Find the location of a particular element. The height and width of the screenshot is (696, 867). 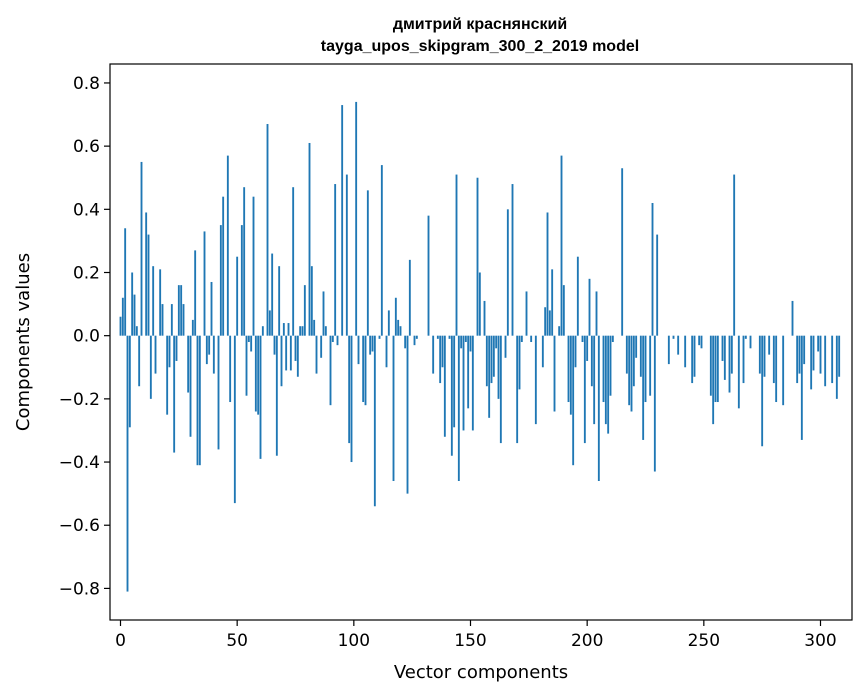

y-tick-label: 0.4 is located at coordinates (86, 210).